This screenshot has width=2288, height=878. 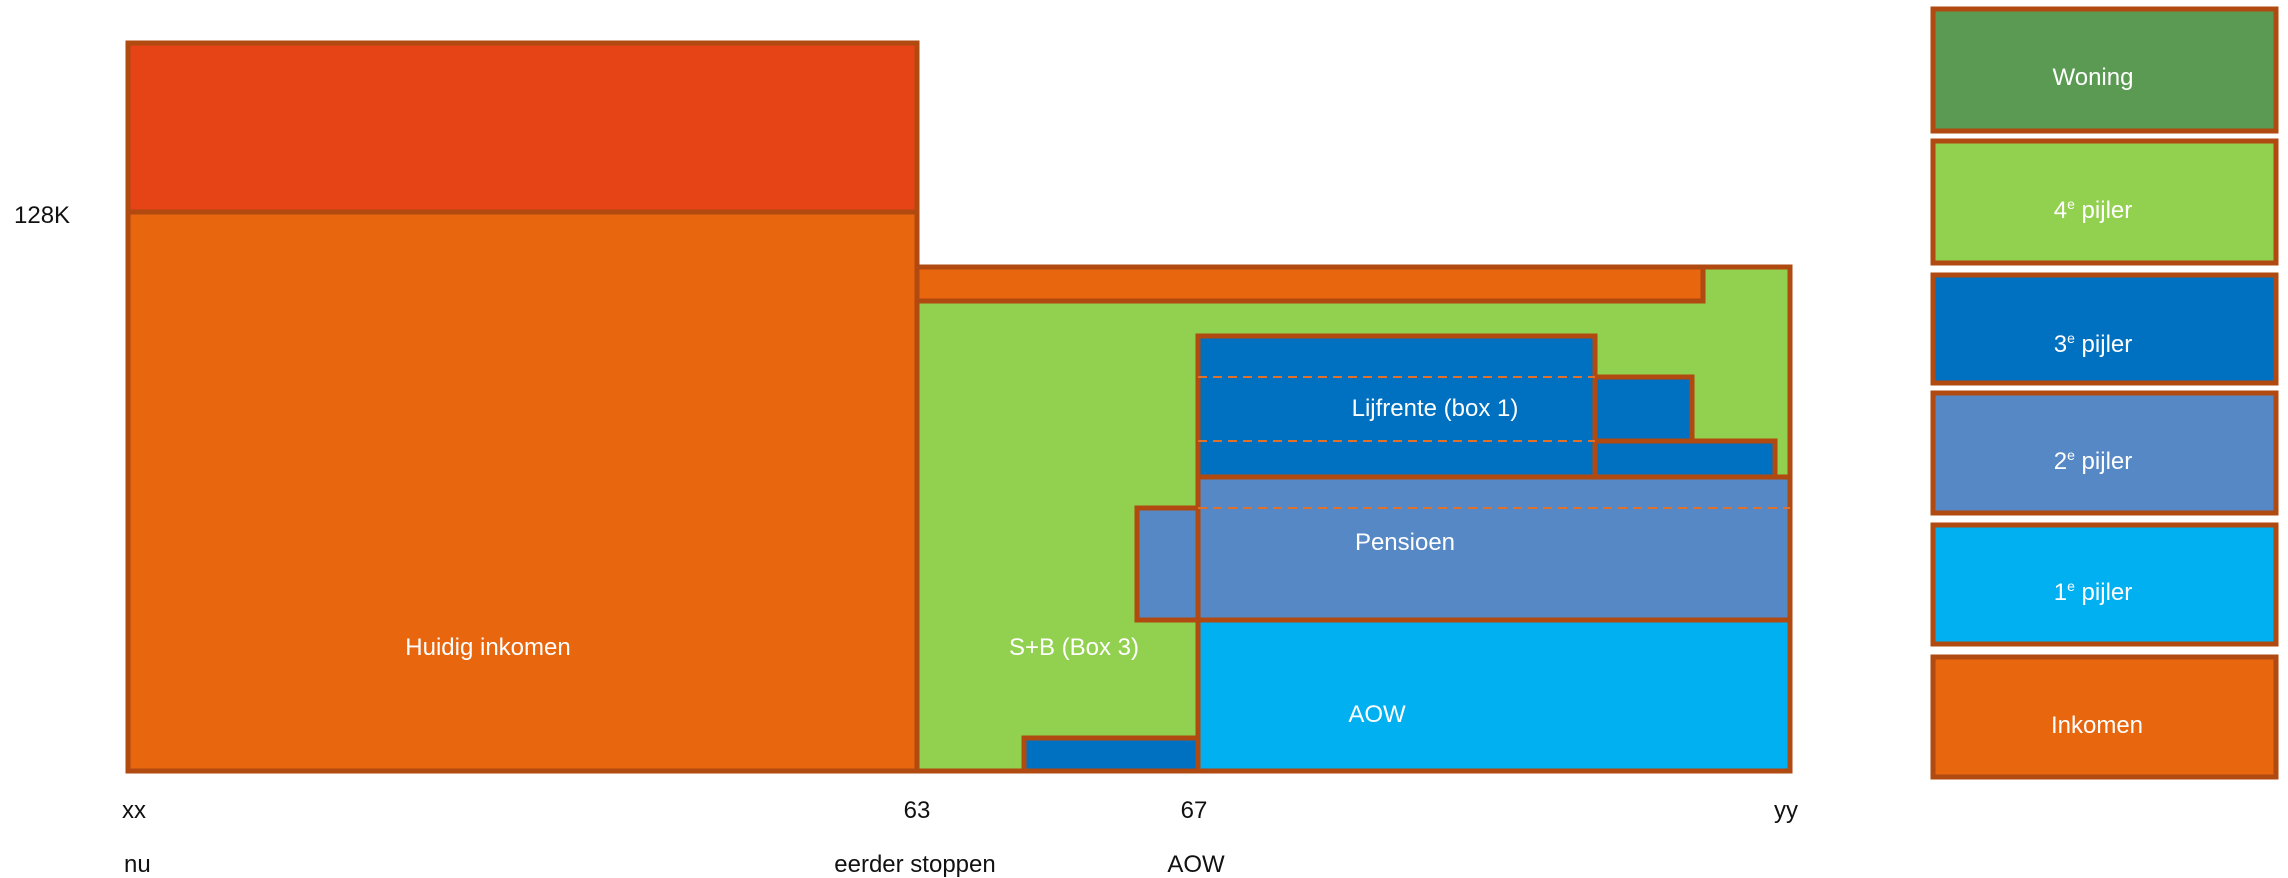 I want to click on legend-label-pijler-1: 1e pijler, so click(x=2093, y=592).